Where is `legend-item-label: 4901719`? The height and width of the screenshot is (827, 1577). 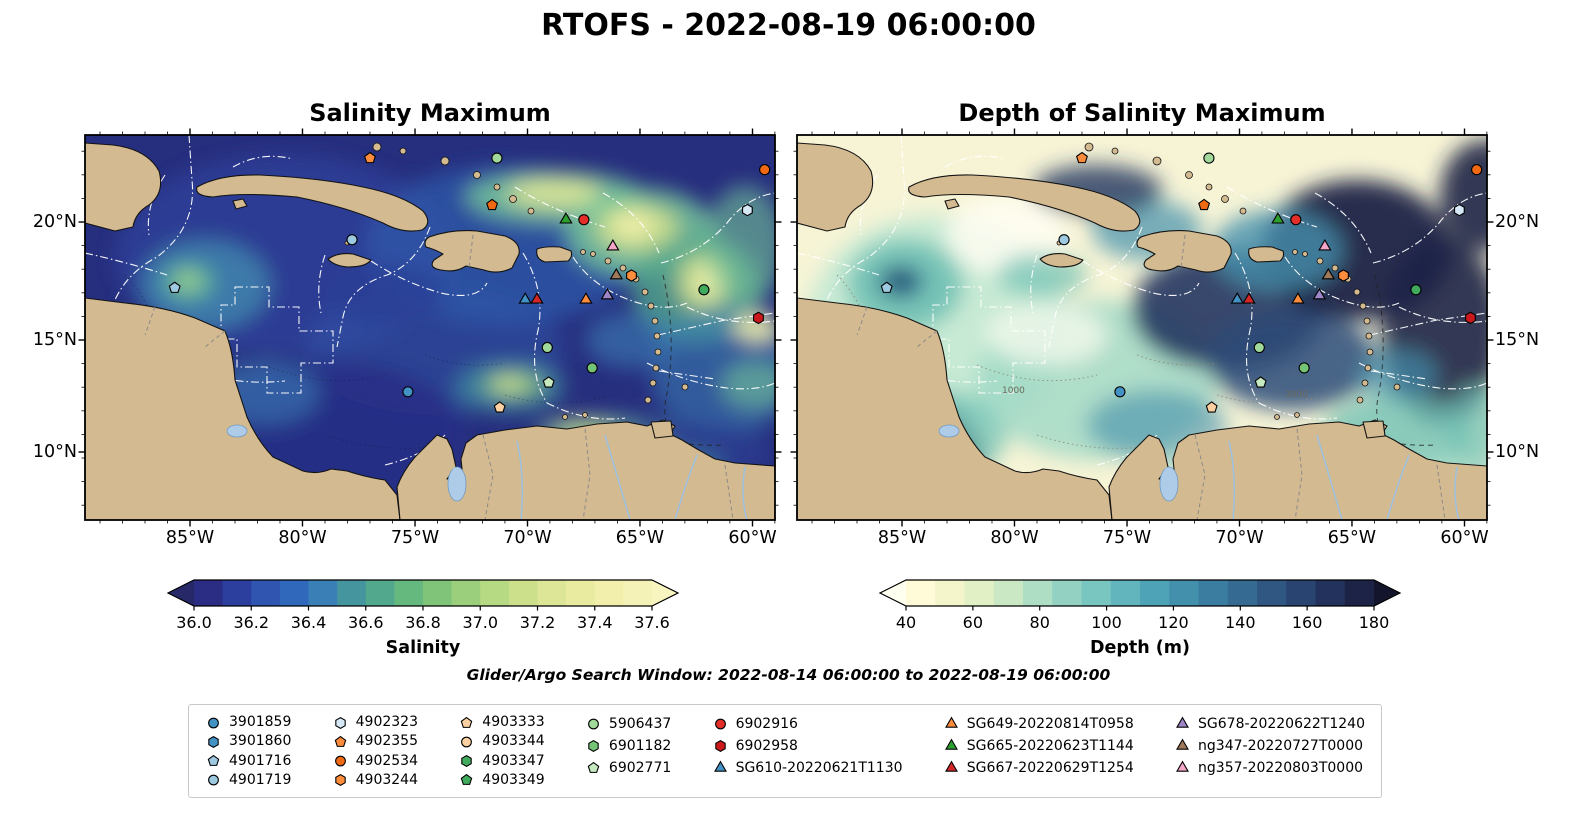 legend-item-label: 4901719 is located at coordinates (260, 779).